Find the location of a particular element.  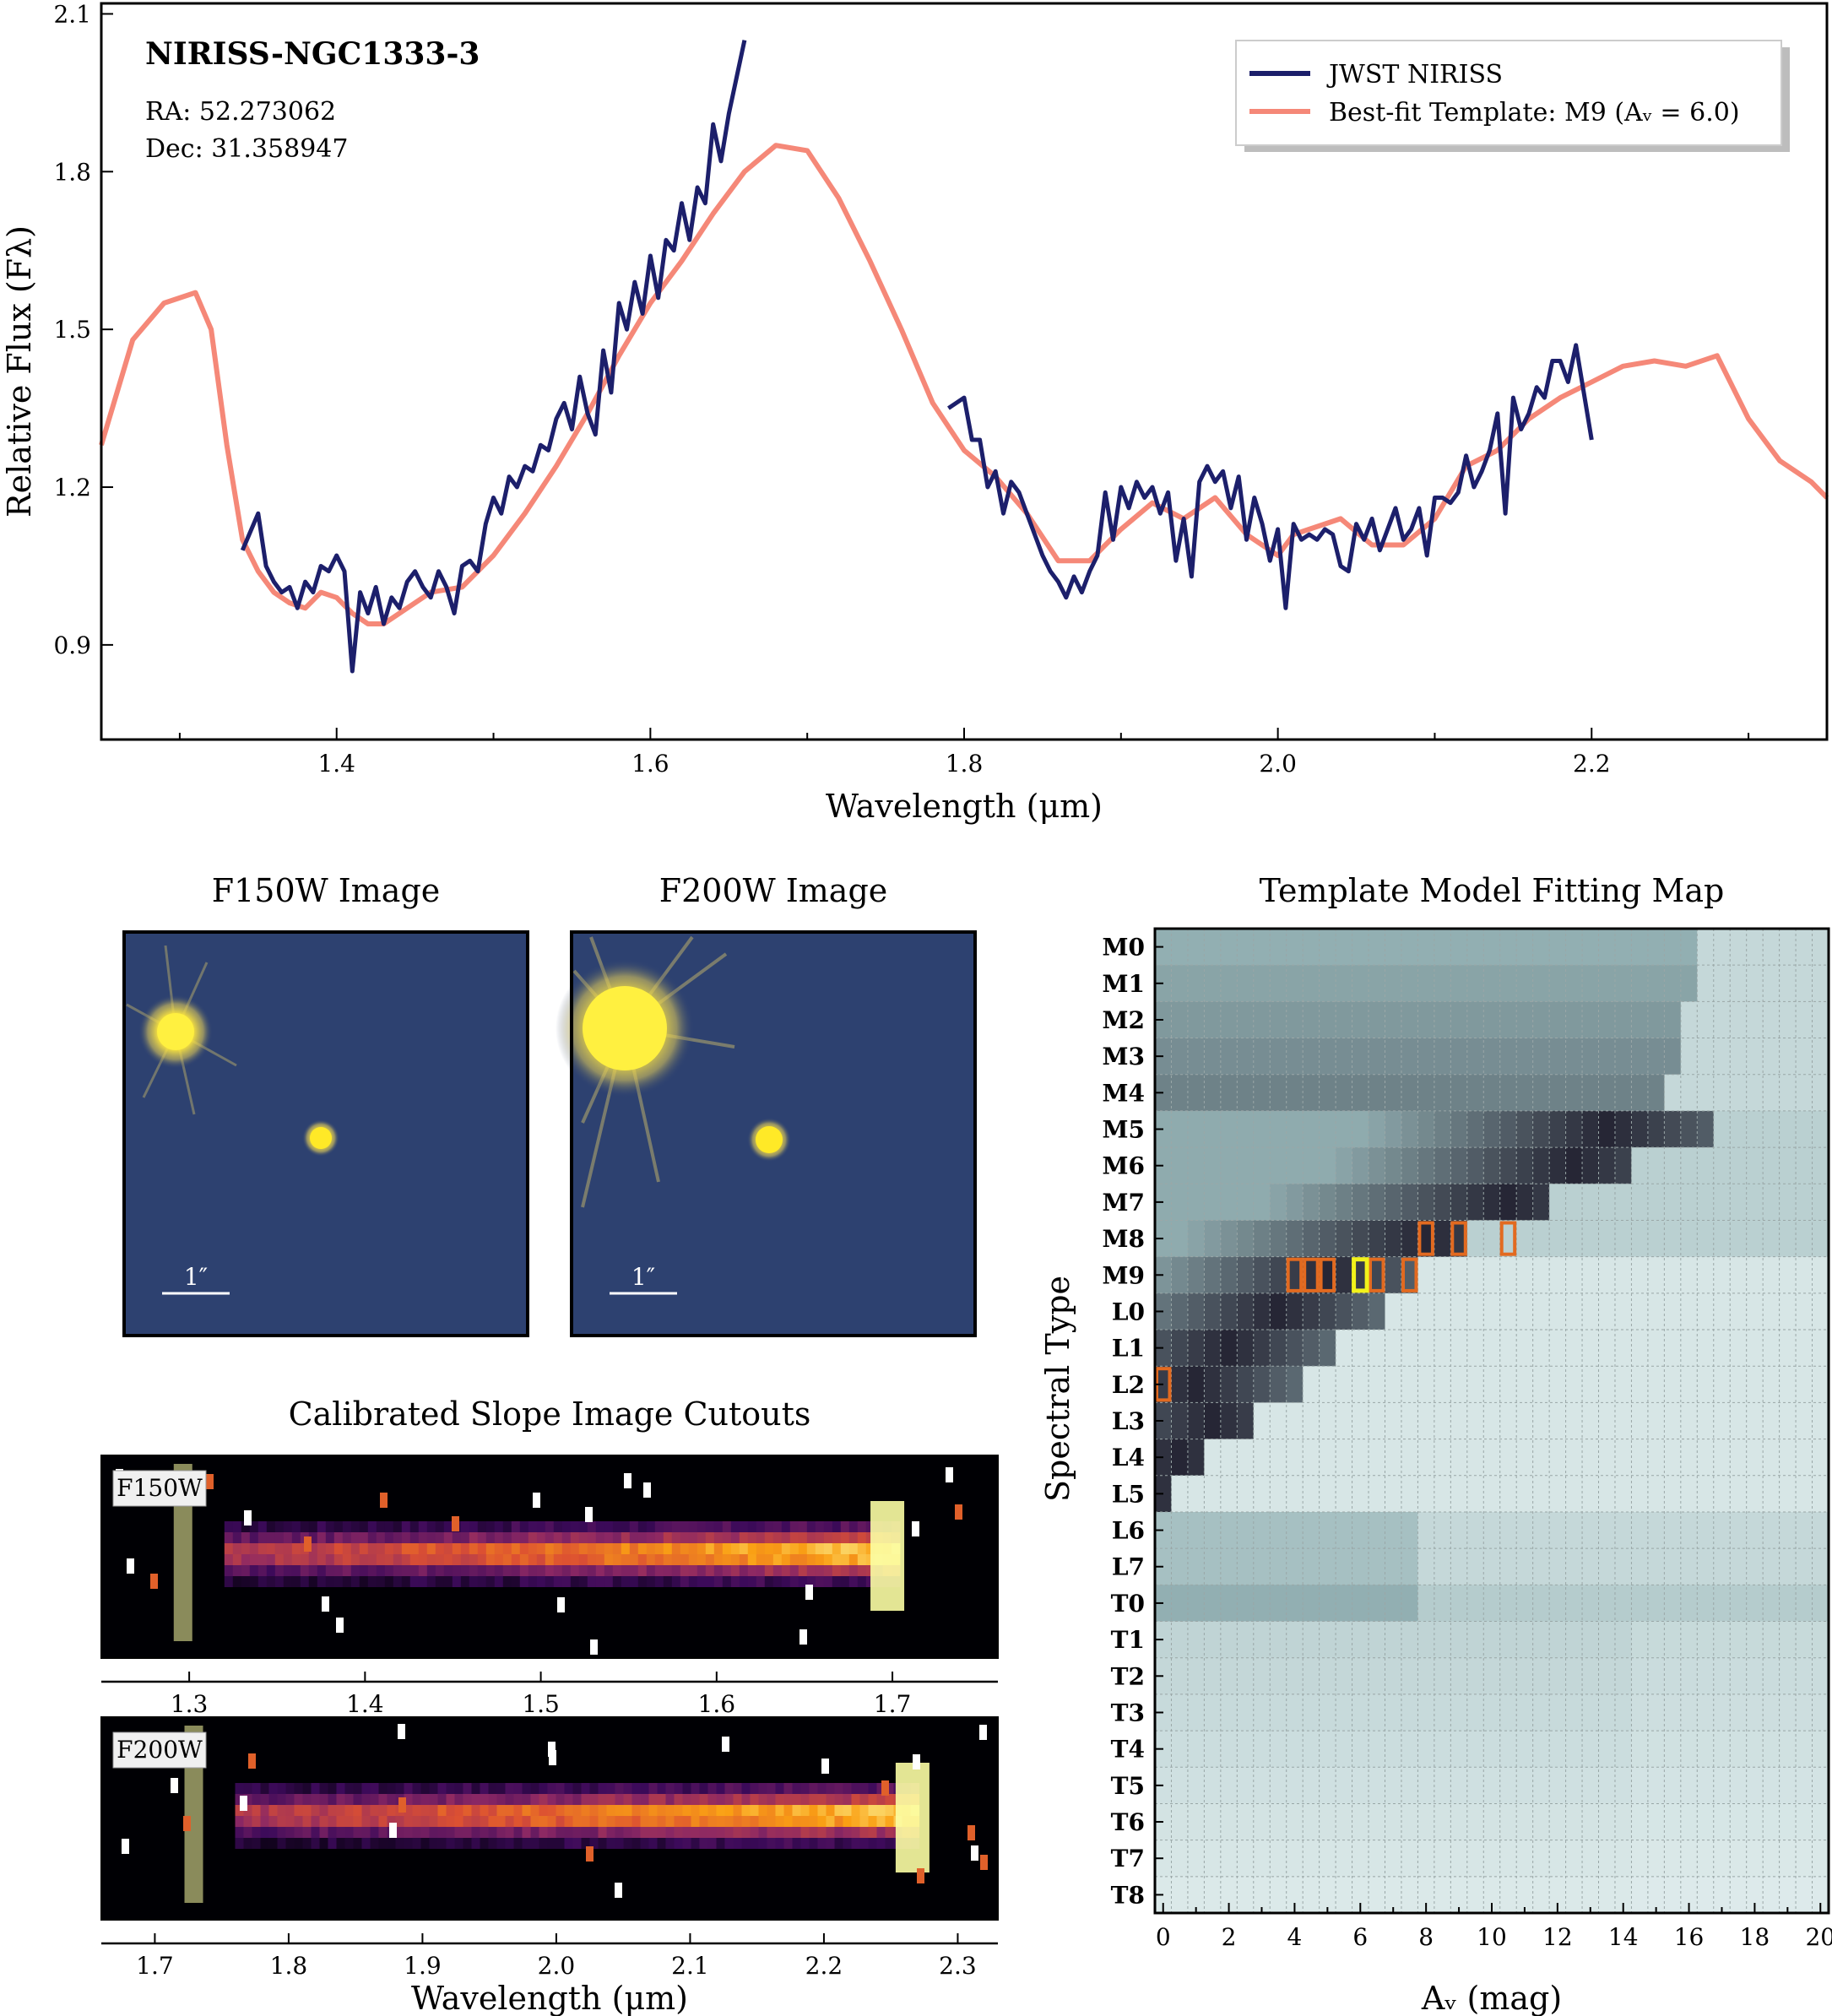

f150w-image-panel: F150W Image 1″ is located at coordinates (325, 1104).